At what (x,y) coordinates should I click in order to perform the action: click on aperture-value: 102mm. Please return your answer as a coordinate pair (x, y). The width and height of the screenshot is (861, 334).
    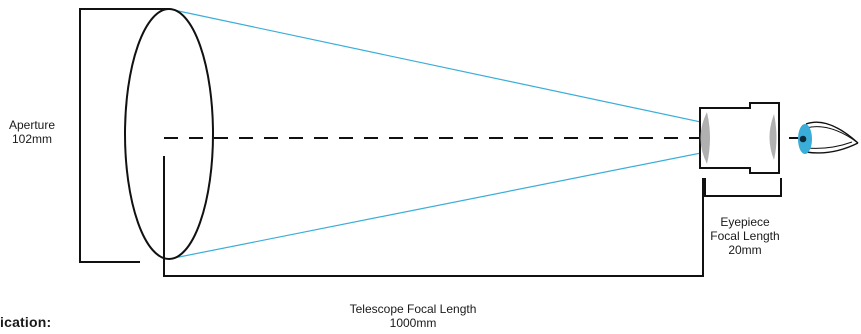
    Looking at the image, I should click on (31, 139).